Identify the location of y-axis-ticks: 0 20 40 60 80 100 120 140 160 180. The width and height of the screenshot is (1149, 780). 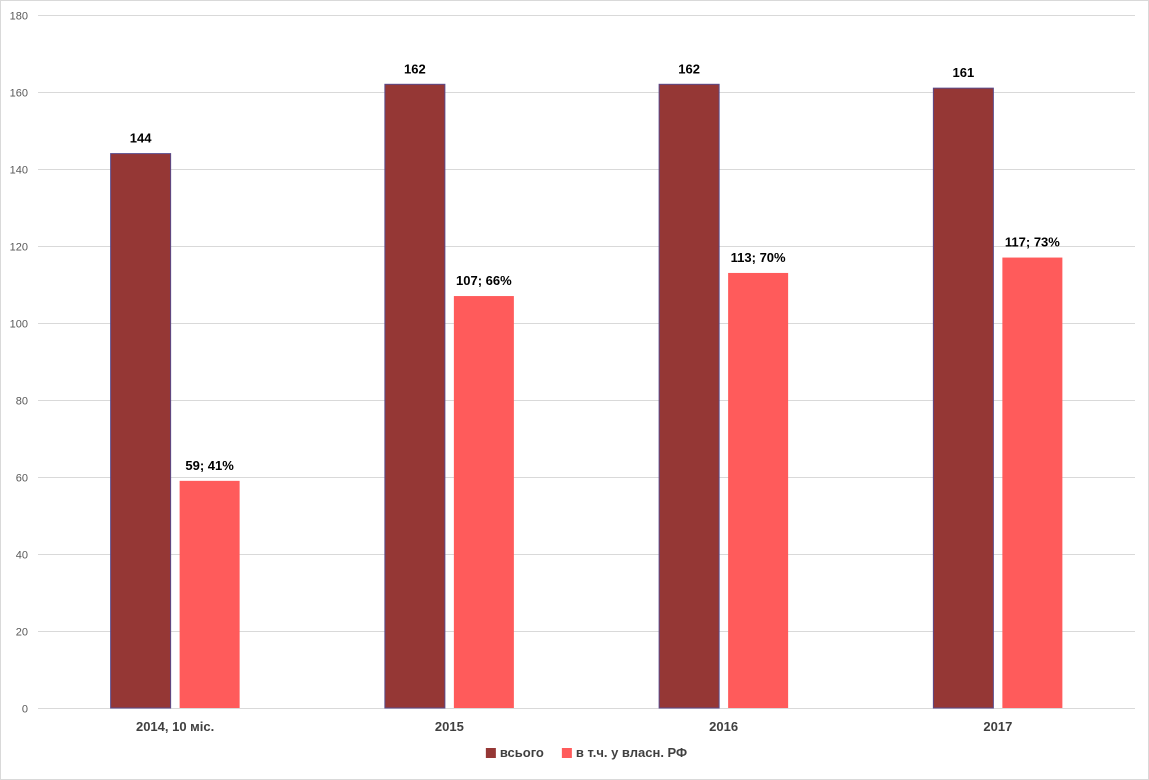
(19, 363).